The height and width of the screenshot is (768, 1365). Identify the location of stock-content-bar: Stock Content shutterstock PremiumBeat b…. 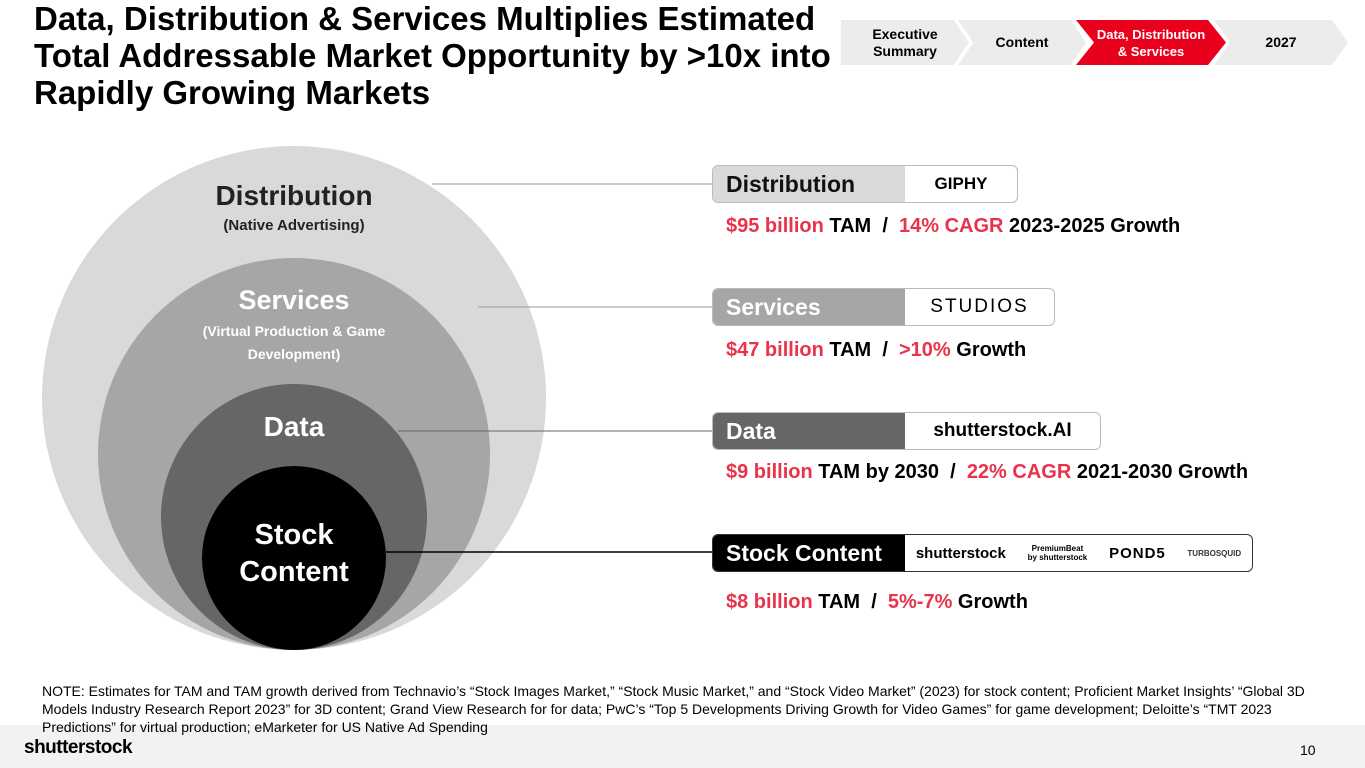
(982, 553).